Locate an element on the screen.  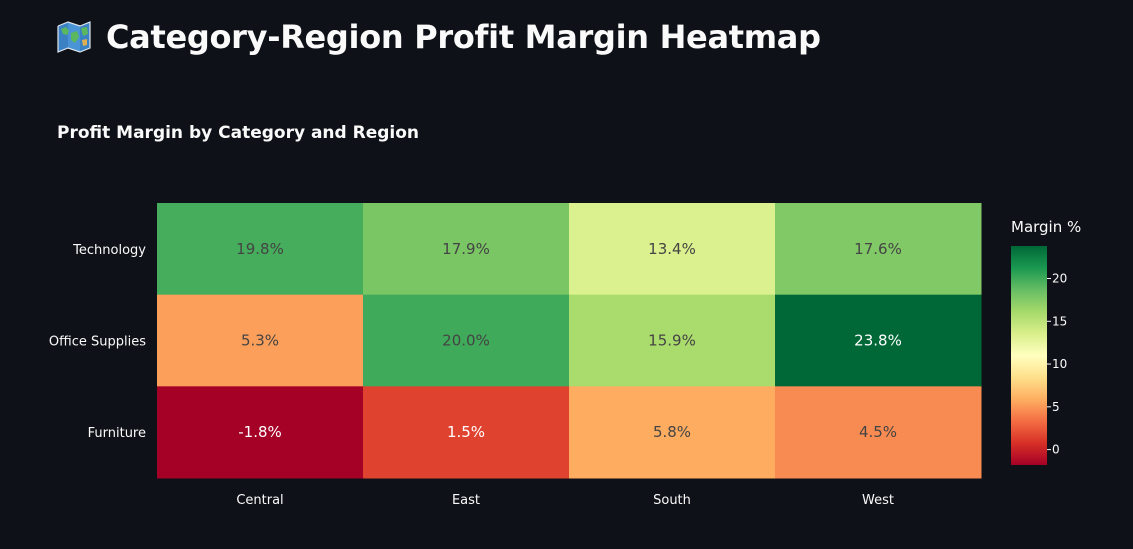
cell-label: 15.9% is located at coordinates (672, 341).